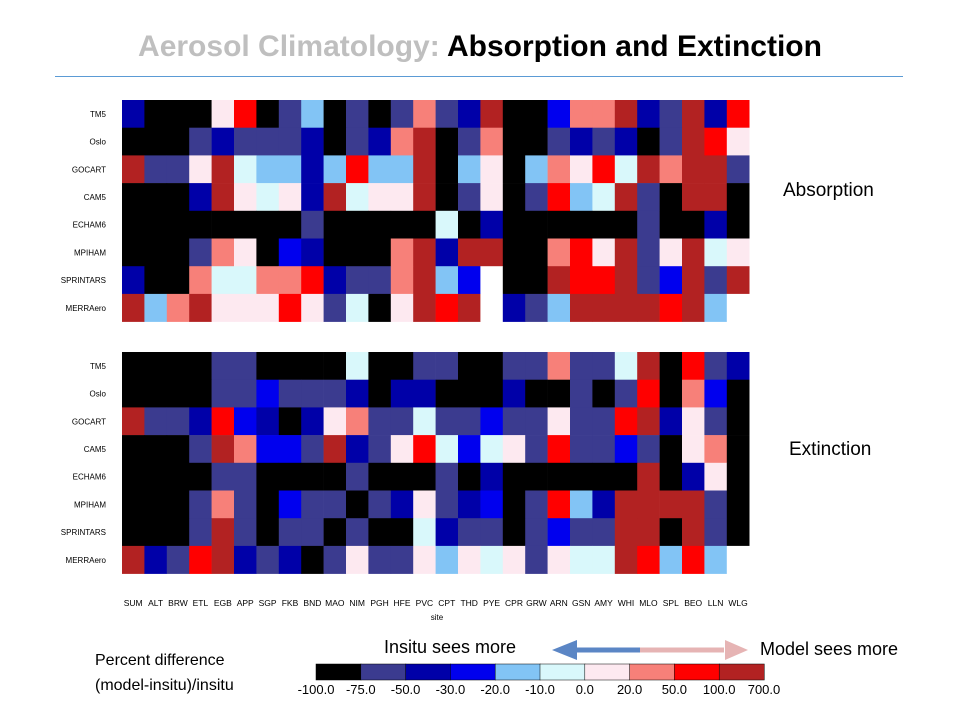 Image resolution: width=960 pixels, height=720 pixels. I want to click on extinction-row-label: ECHAM6, so click(90, 477).